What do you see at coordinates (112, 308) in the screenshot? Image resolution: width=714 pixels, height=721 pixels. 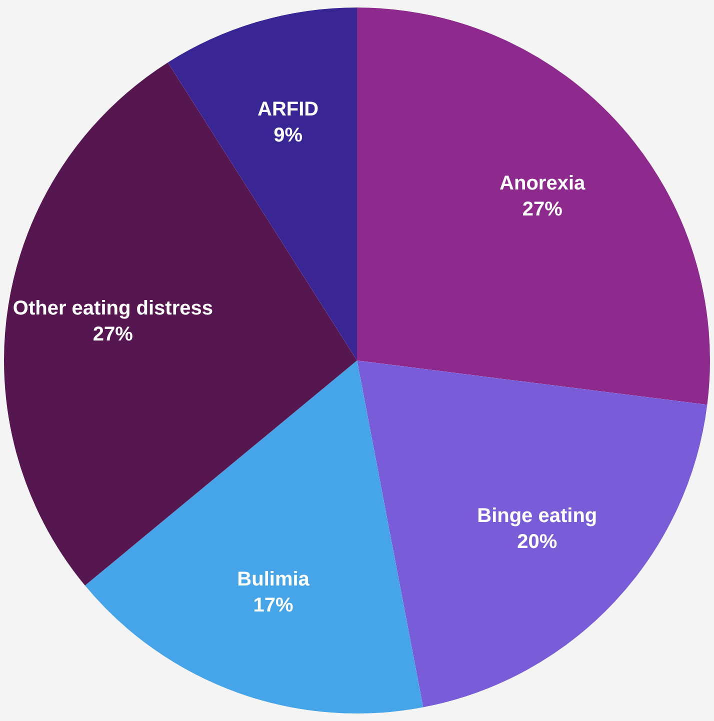 I see `slice-label: Other eating distress` at bounding box center [112, 308].